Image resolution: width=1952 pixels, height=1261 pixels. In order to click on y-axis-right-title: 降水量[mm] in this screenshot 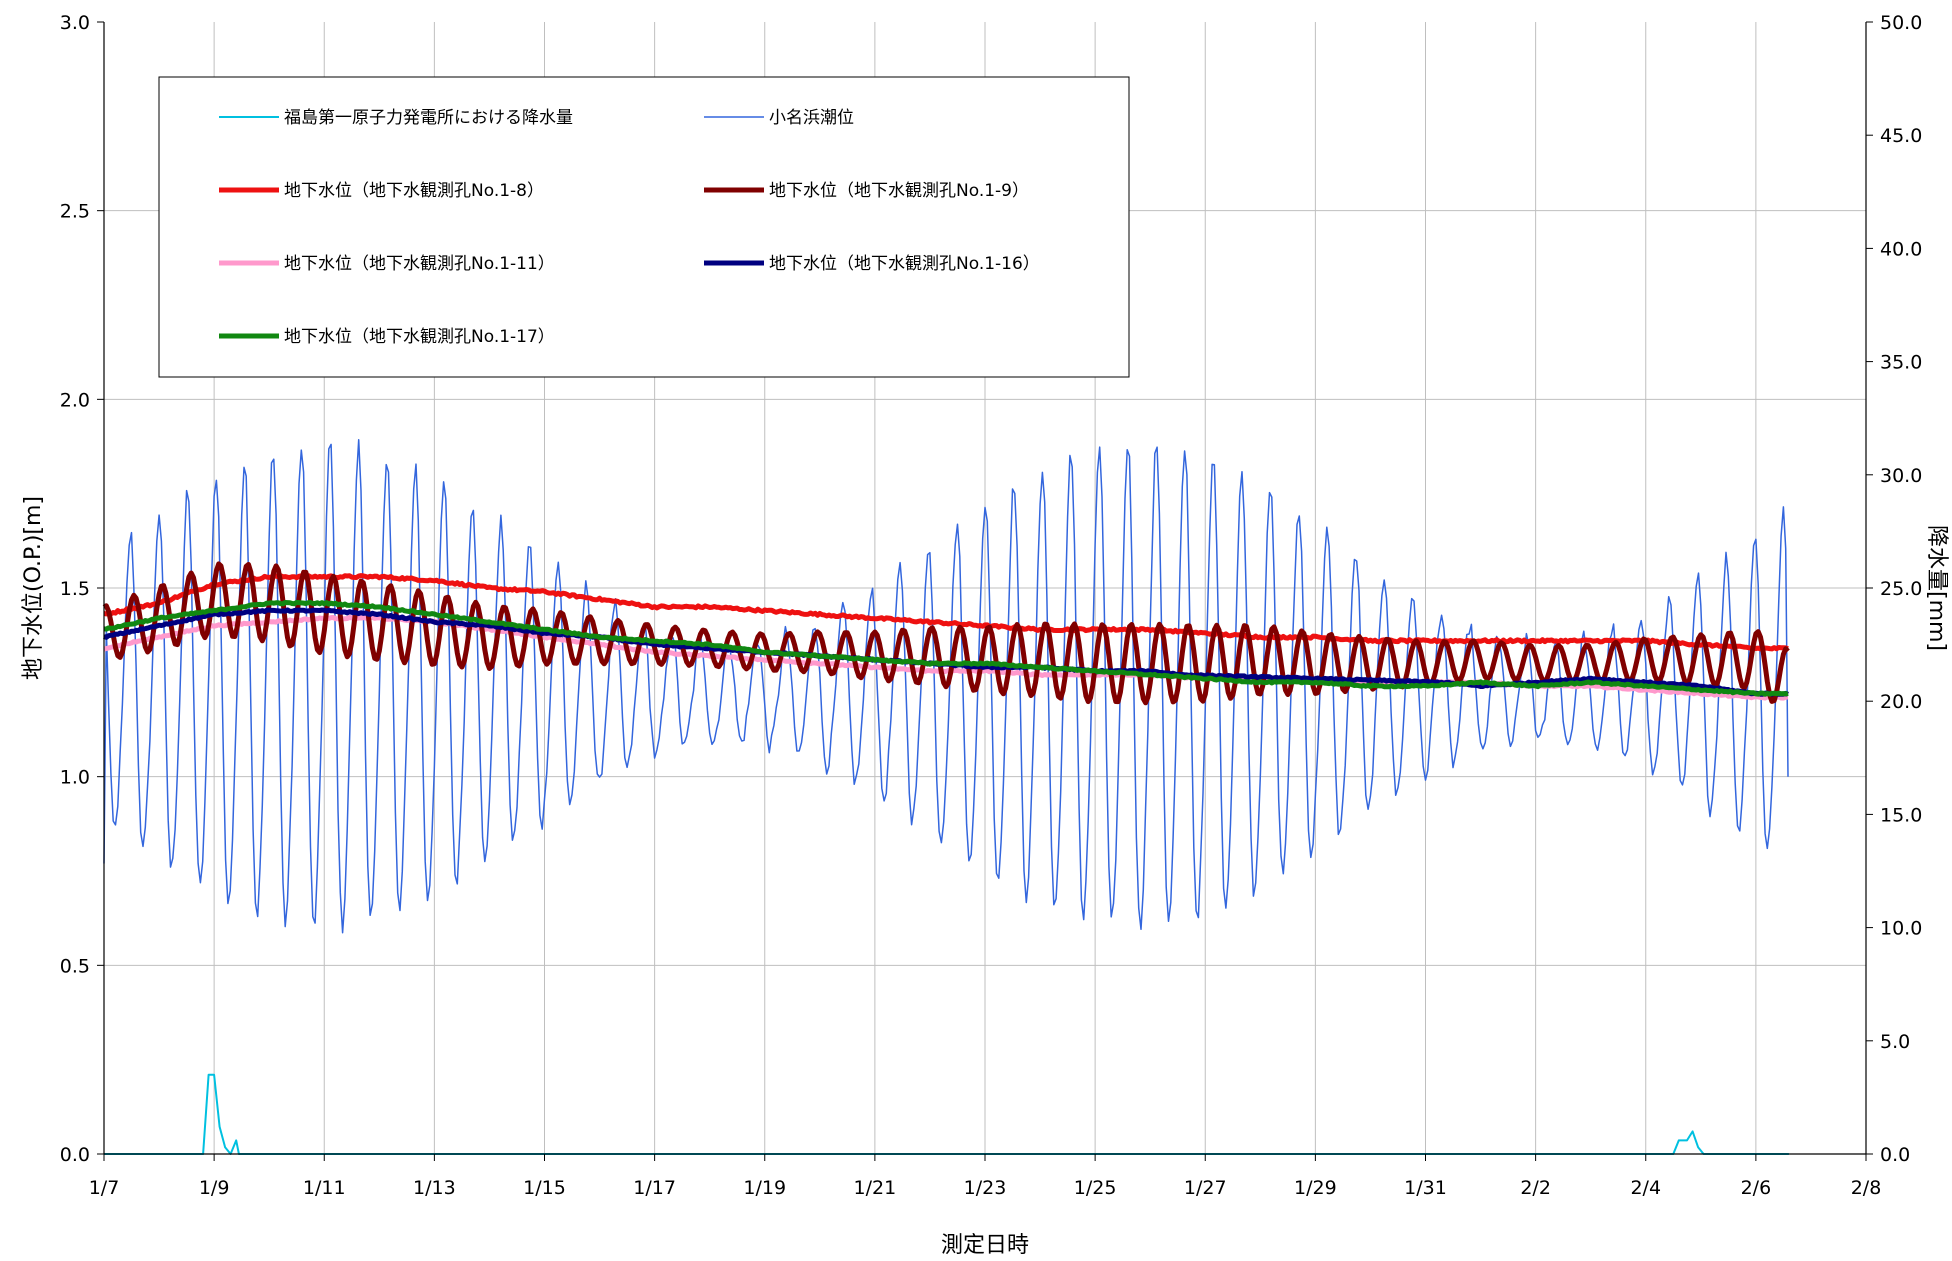, I will do `click(1936, 588)`.